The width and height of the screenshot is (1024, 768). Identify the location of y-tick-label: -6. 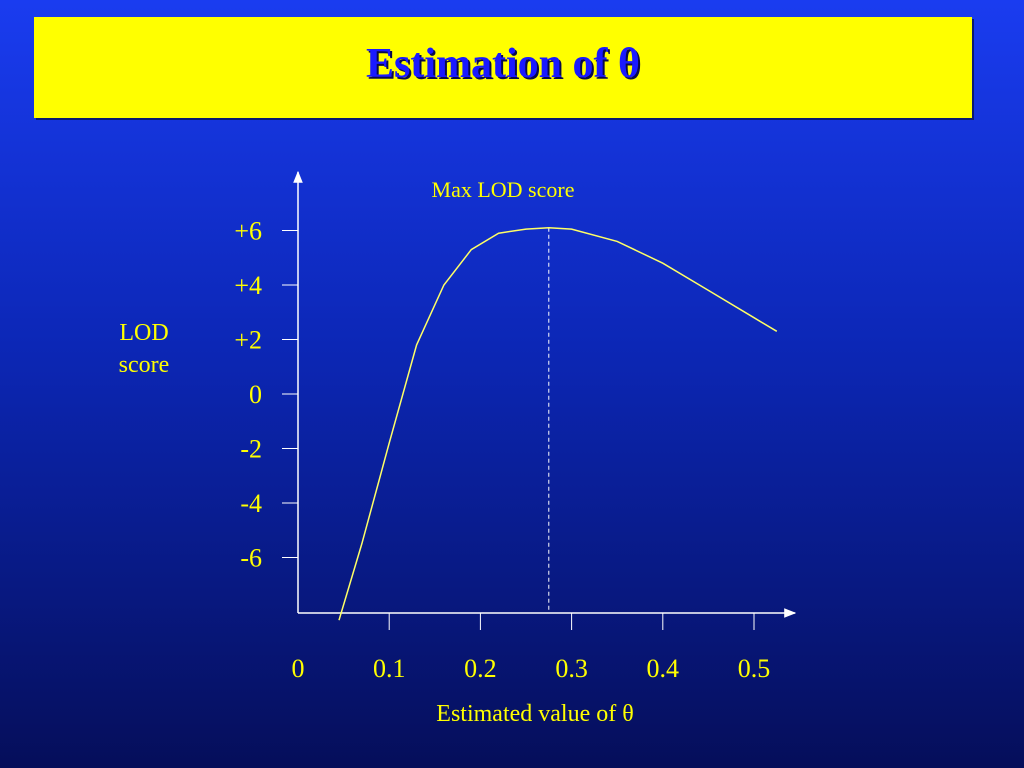
(251, 558).